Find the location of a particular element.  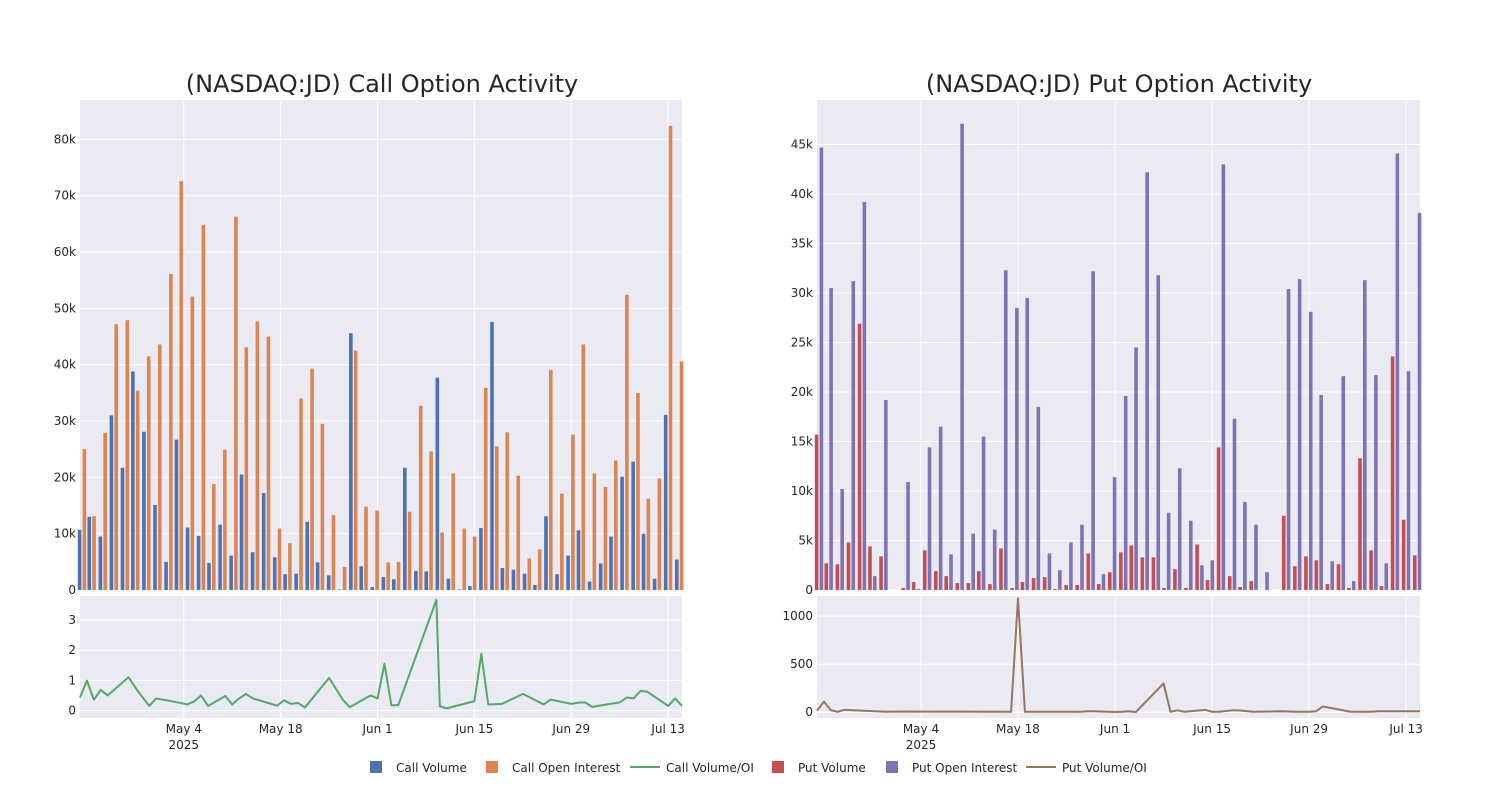

legend-label: Call Volume/OI is located at coordinates (710, 768).